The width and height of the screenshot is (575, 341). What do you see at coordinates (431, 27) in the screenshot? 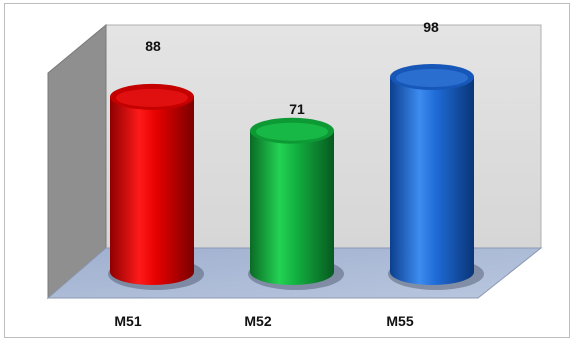
I see `data-label-m55: 98` at bounding box center [431, 27].